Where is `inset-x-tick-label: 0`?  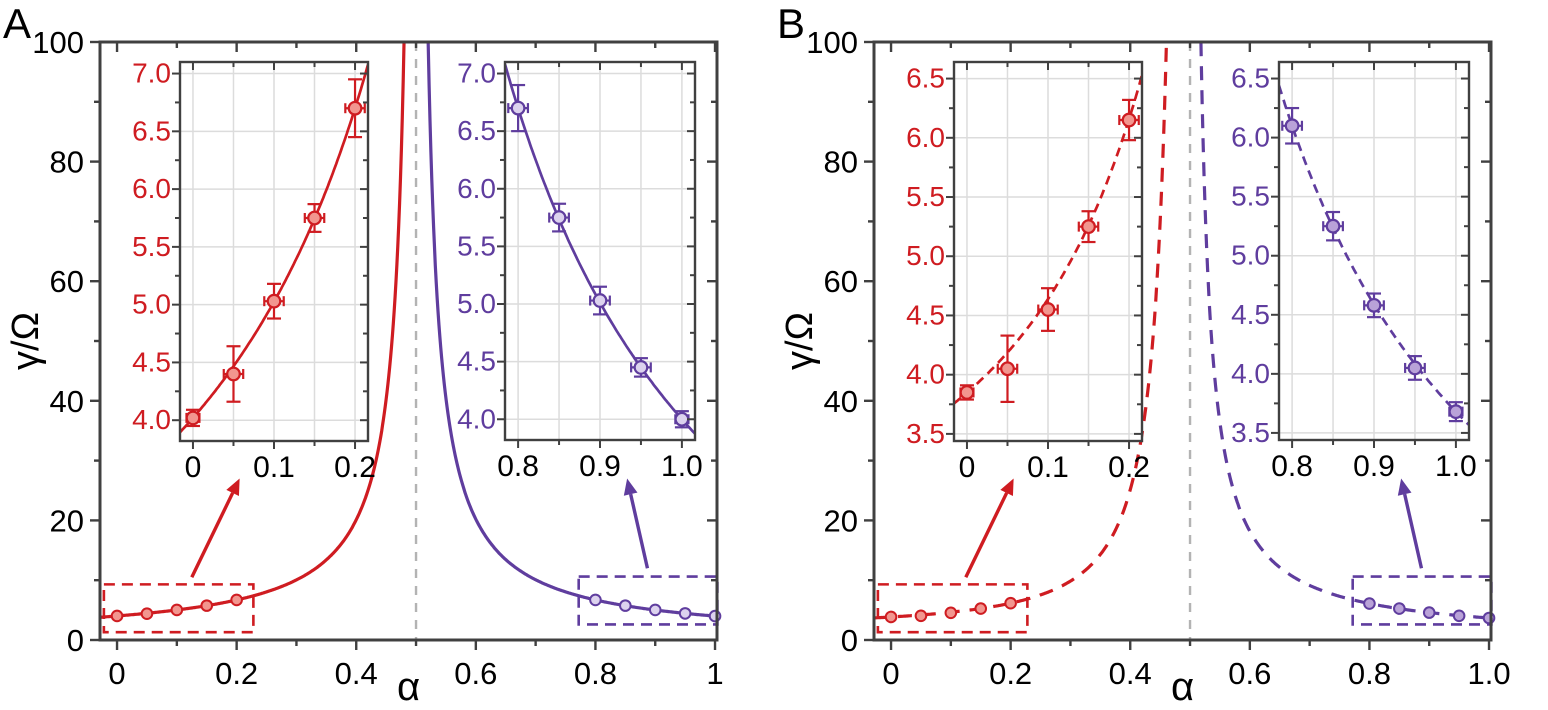
inset-x-tick-label: 0 is located at coordinates (193, 467).